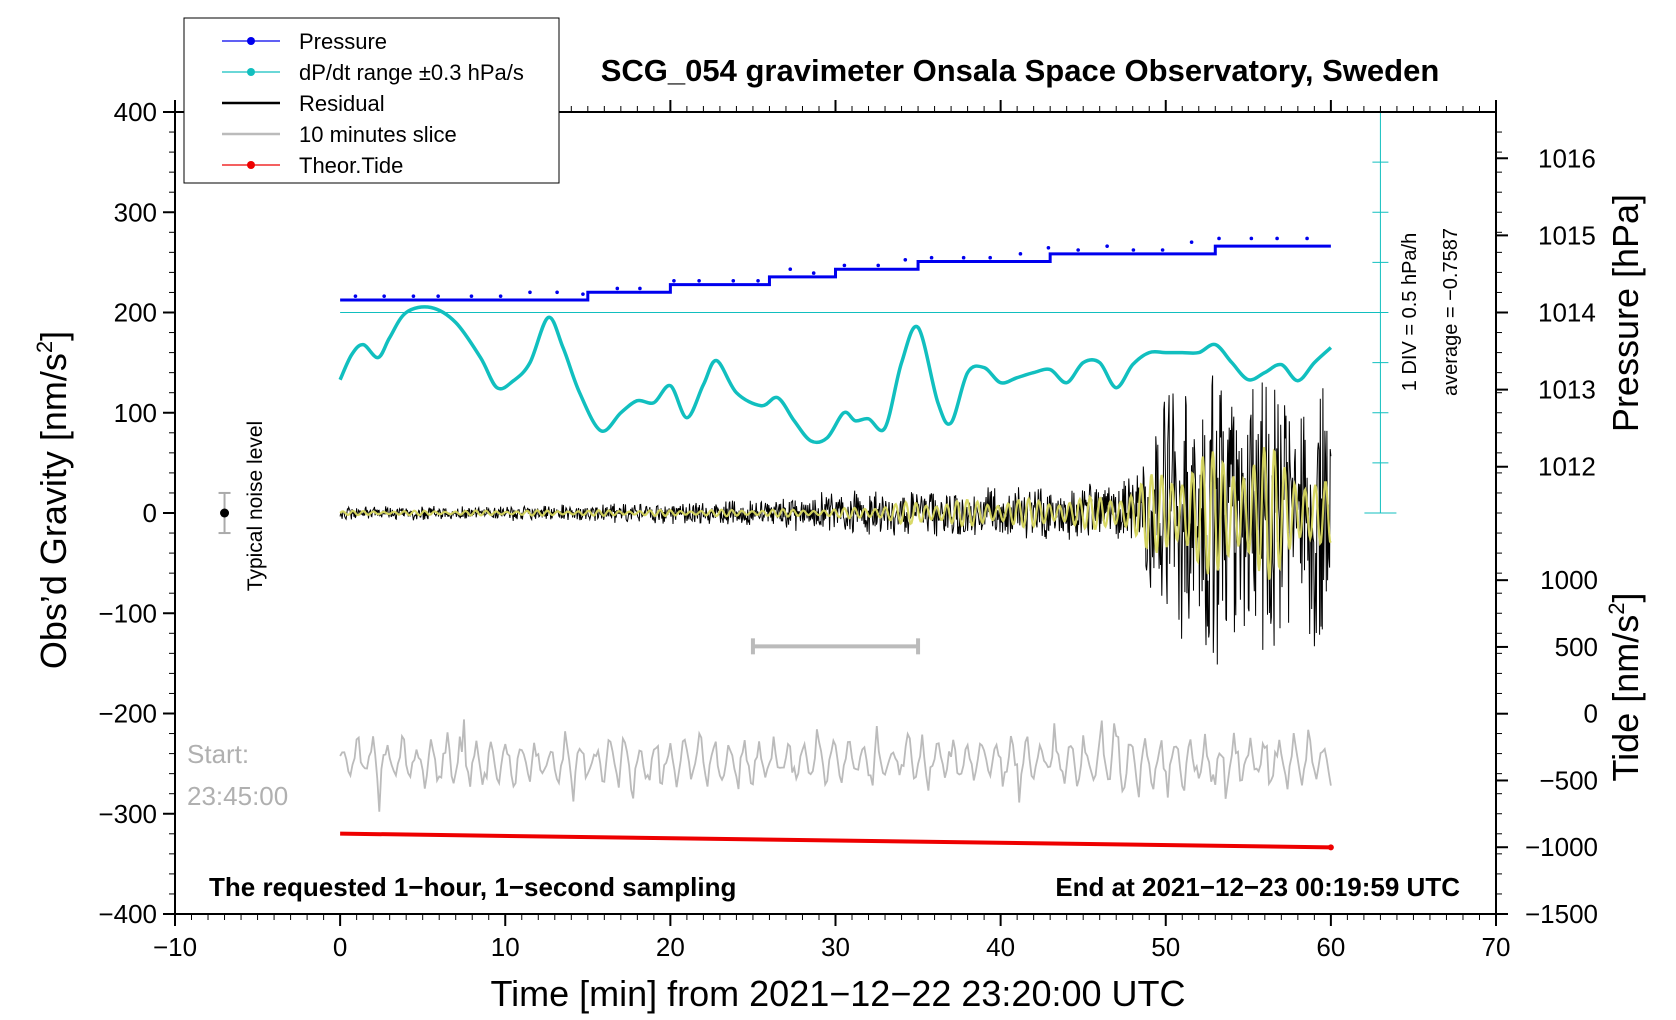 The width and height of the screenshot is (1676, 1020). Describe the element at coordinates (351, 165) in the screenshot. I see `legend-label: Theor.Tide` at that location.